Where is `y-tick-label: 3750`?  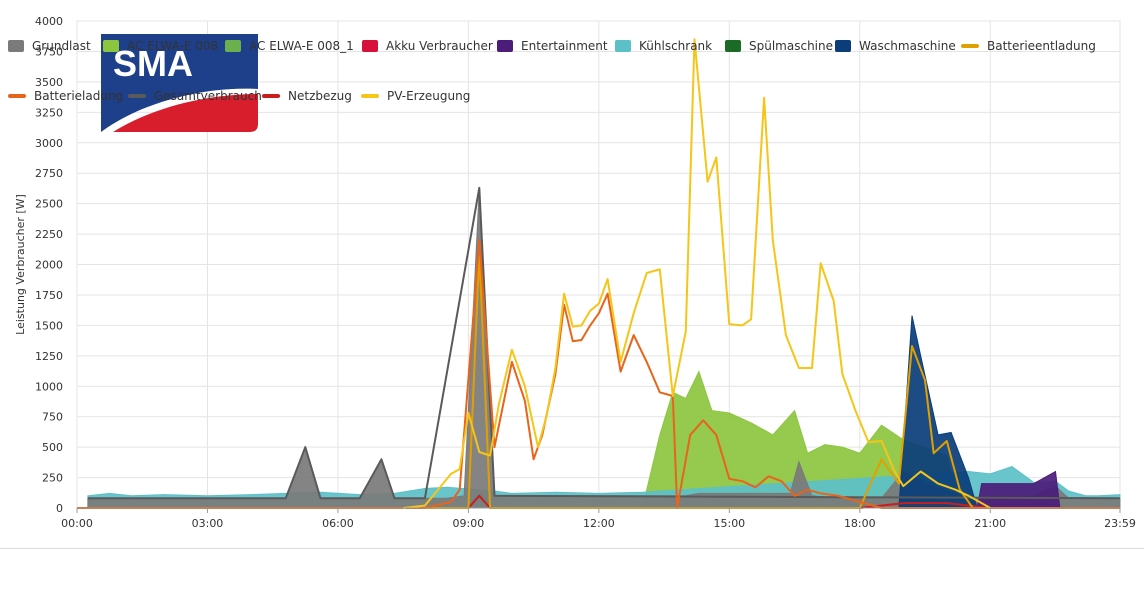
y-tick-label: 3750 is located at coordinates (49, 51).